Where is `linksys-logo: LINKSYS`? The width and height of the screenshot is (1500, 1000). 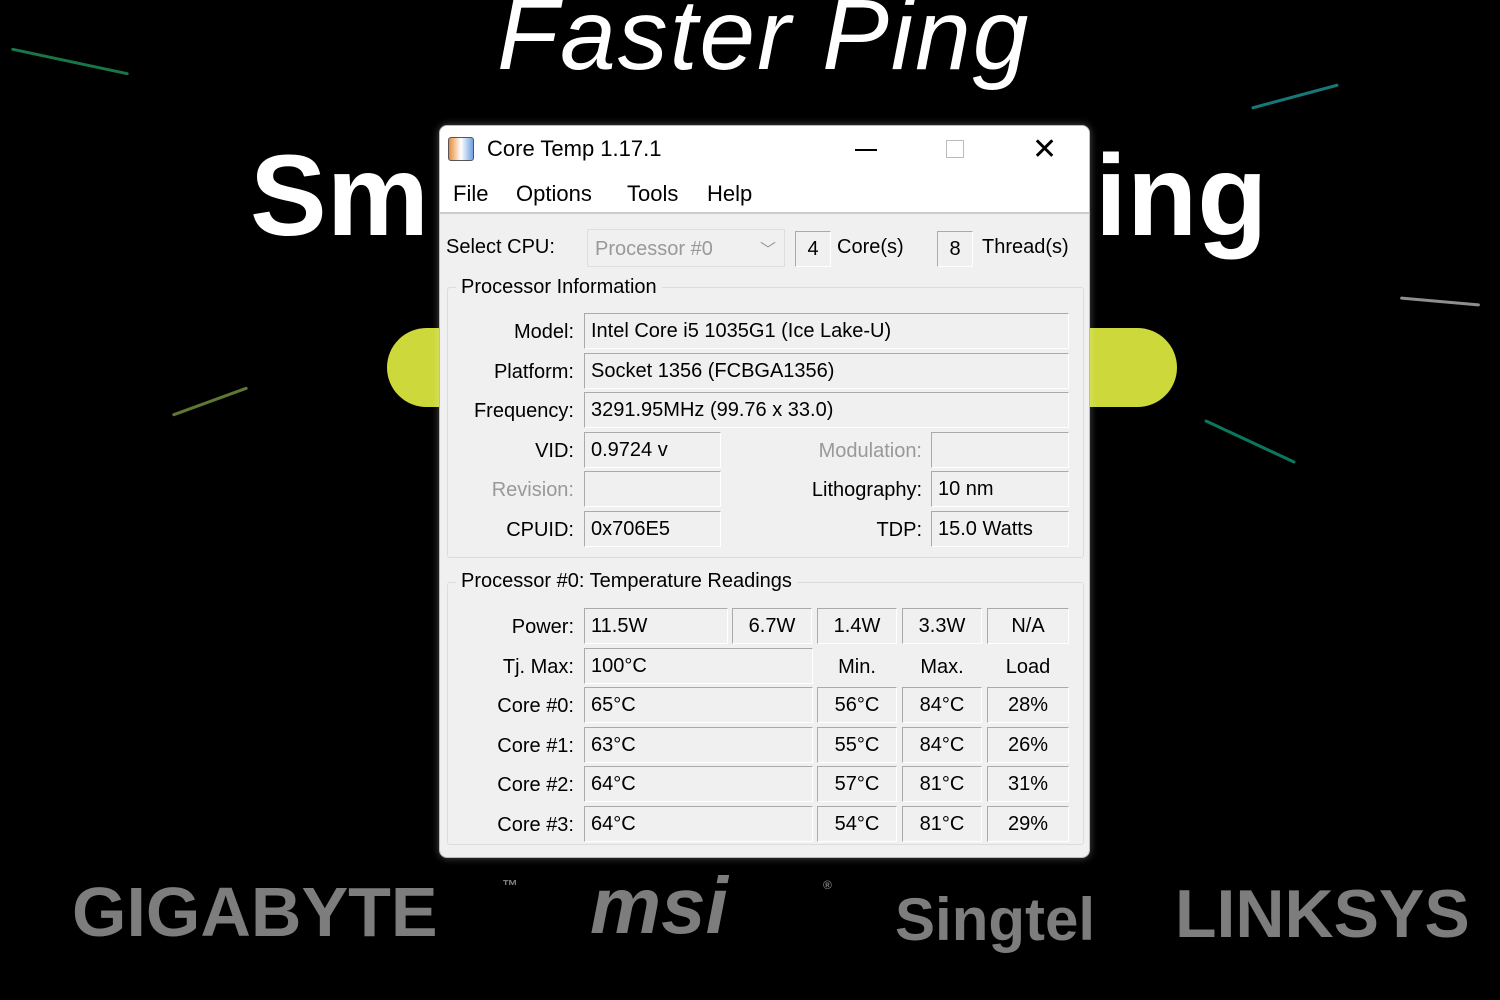 linksys-logo: LINKSYS is located at coordinates (1322, 914).